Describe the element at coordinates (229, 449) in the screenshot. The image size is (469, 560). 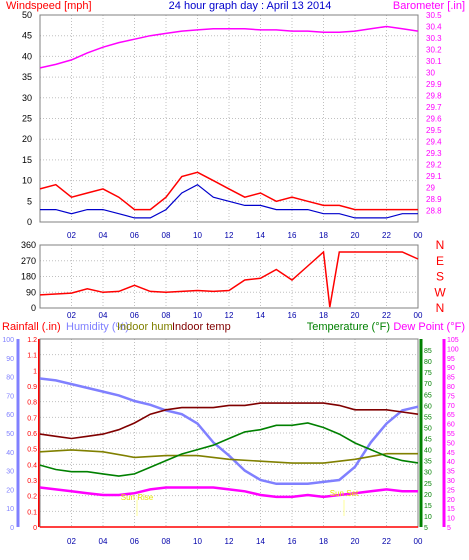
I see `temperature-line` at that location.